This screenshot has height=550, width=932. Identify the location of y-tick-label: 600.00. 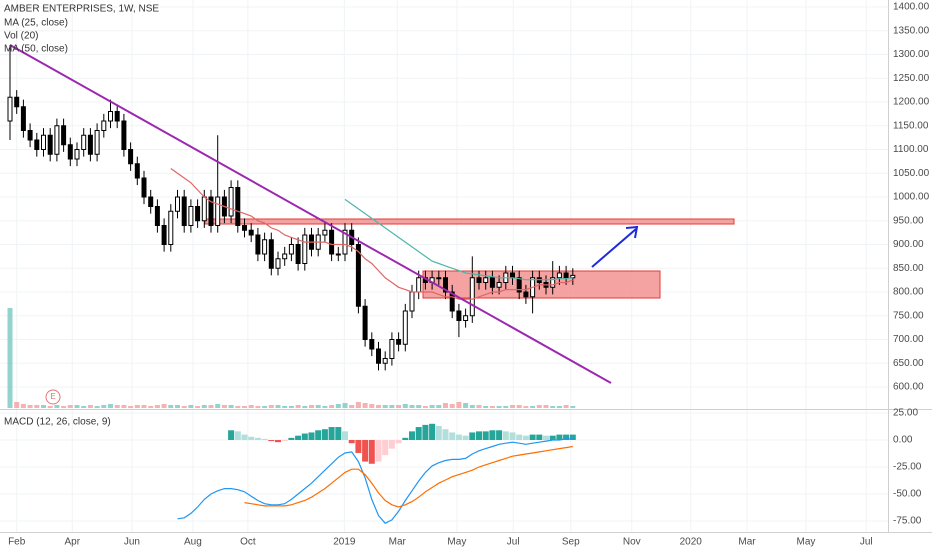
(908, 387).